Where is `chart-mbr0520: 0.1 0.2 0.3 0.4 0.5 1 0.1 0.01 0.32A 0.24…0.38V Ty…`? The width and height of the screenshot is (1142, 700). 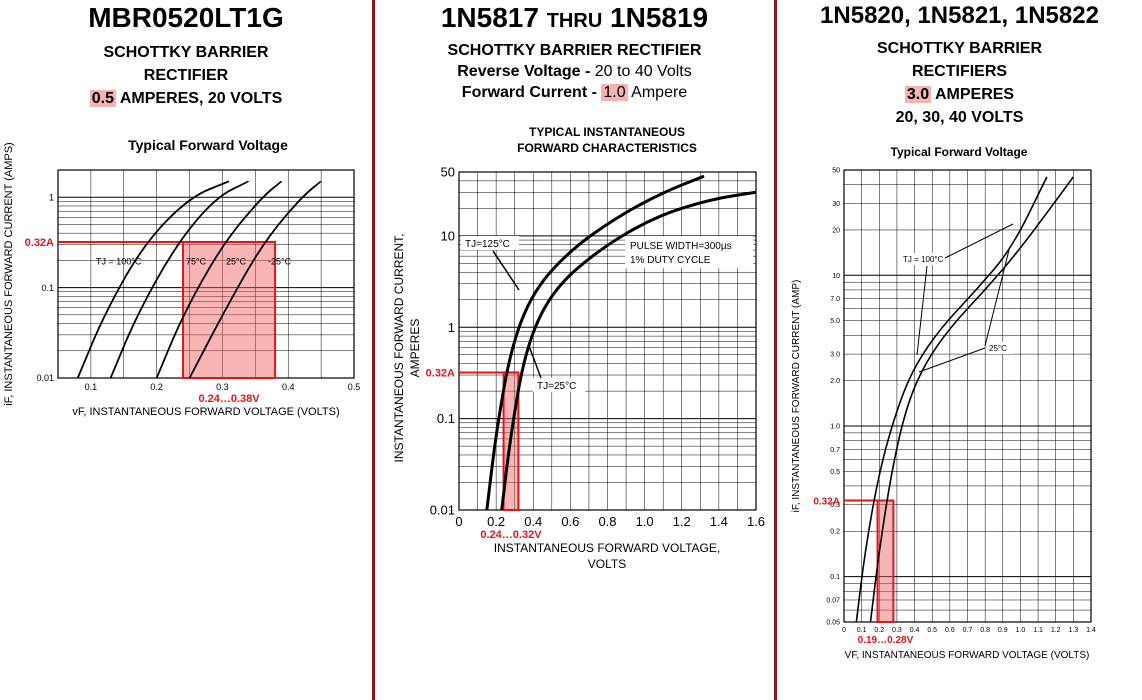 chart-mbr0520: 0.1 0.2 0.3 0.4 0.5 1 0.1 0.01 0.32A 0.24…0.38V Ty… is located at coordinates (182, 277).